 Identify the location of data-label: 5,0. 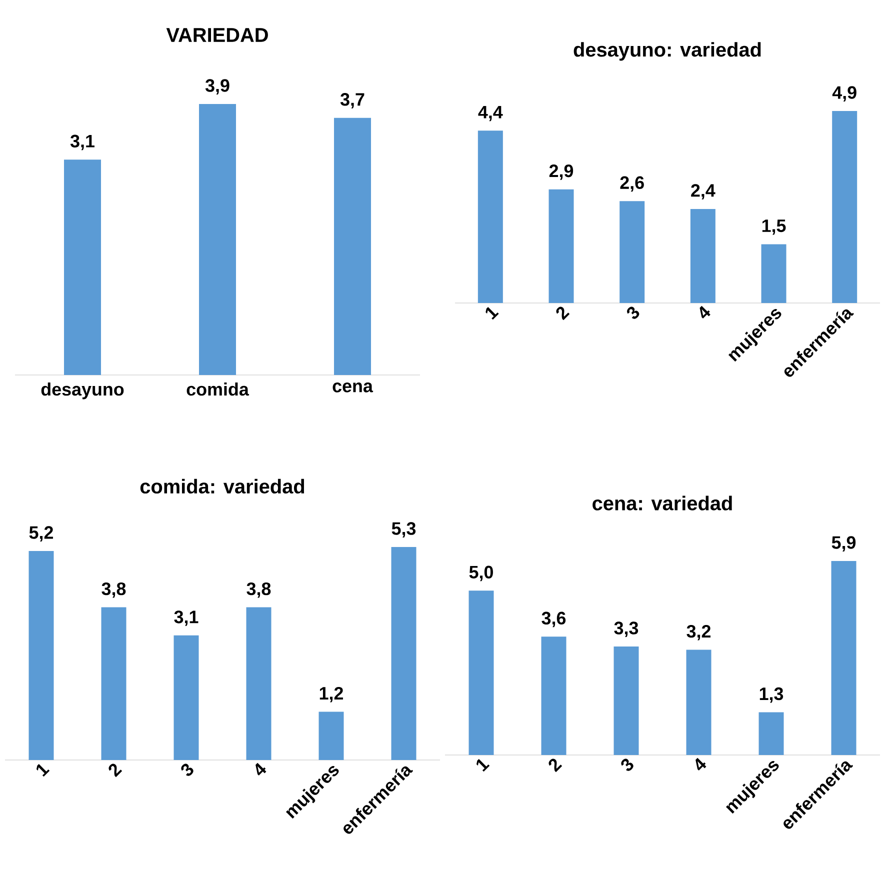
(481, 574).